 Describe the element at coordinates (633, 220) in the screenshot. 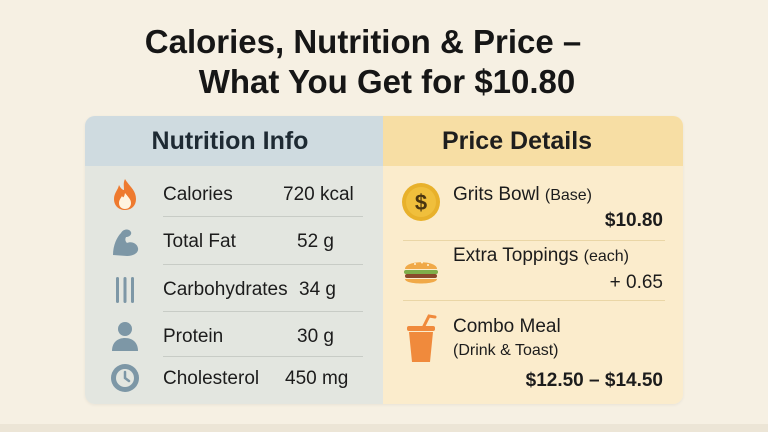

I see `price-value: $10.80` at that location.